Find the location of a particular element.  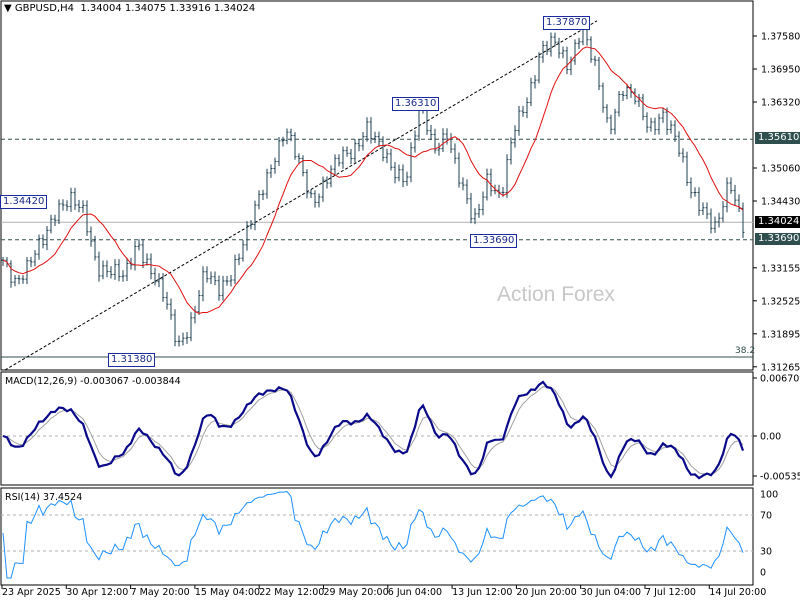

macd-tick-label: -0.00535 is located at coordinates (780, 477).